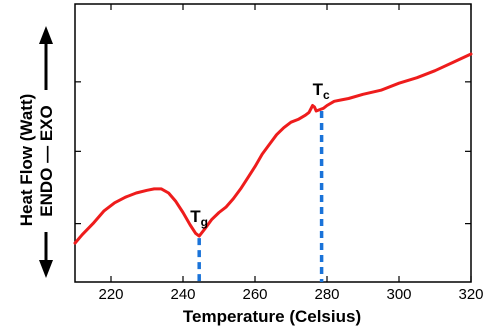  What do you see at coordinates (46, 35) in the screenshot?
I see `arrow-up-icon` at bounding box center [46, 35].